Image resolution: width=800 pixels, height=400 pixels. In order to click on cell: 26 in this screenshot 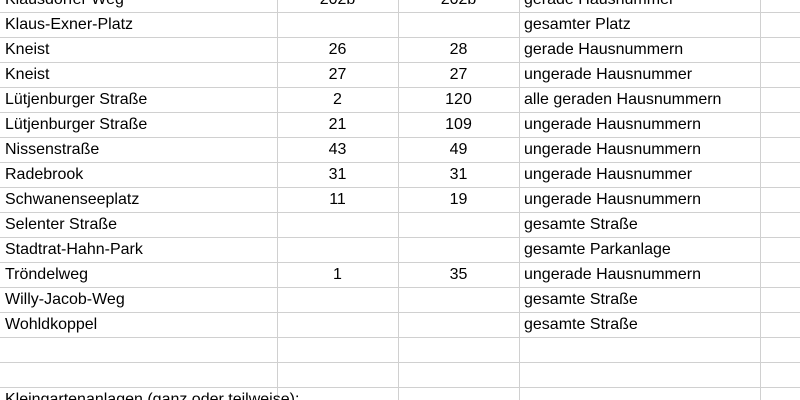, I will do `click(337, 49)`.